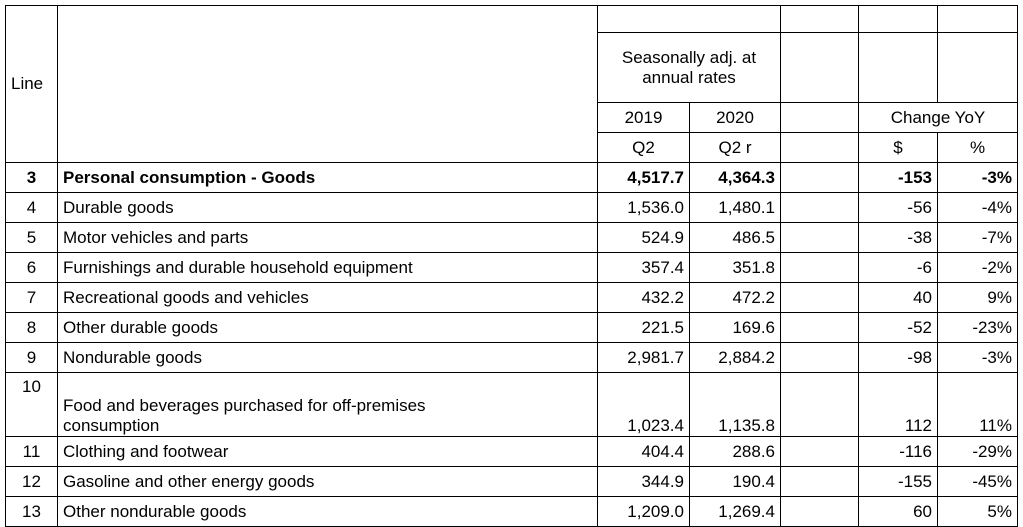 This screenshot has width=1023, height=527. I want to click on change-percent: 9%, so click(977, 297).